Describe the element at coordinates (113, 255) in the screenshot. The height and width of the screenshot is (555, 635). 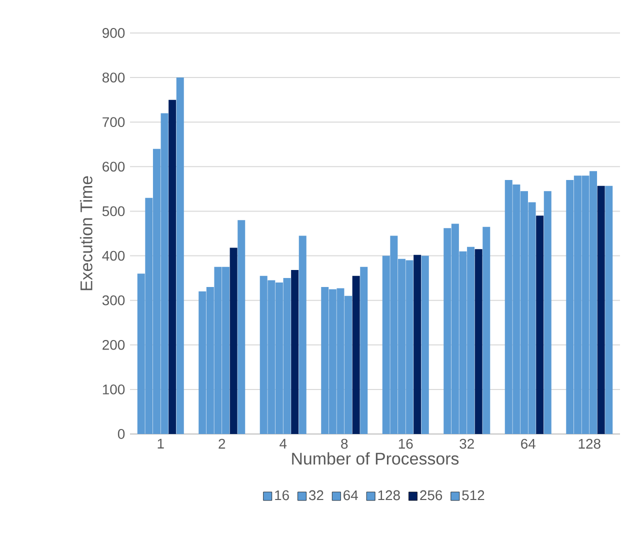
I see `y-tick-label: 400` at that location.